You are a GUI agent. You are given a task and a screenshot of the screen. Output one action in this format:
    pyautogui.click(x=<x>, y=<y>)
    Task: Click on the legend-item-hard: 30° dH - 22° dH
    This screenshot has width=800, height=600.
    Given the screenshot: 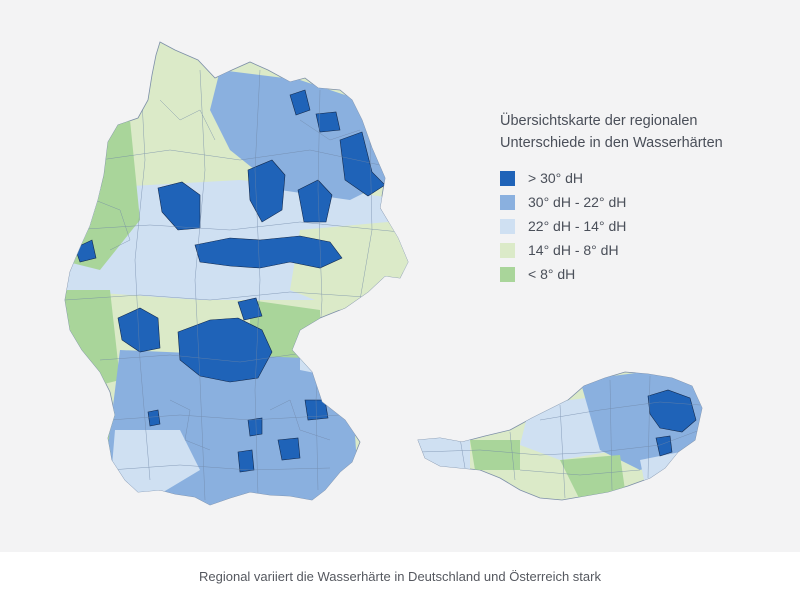 What is the action you would take?
    pyautogui.click(x=640, y=202)
    